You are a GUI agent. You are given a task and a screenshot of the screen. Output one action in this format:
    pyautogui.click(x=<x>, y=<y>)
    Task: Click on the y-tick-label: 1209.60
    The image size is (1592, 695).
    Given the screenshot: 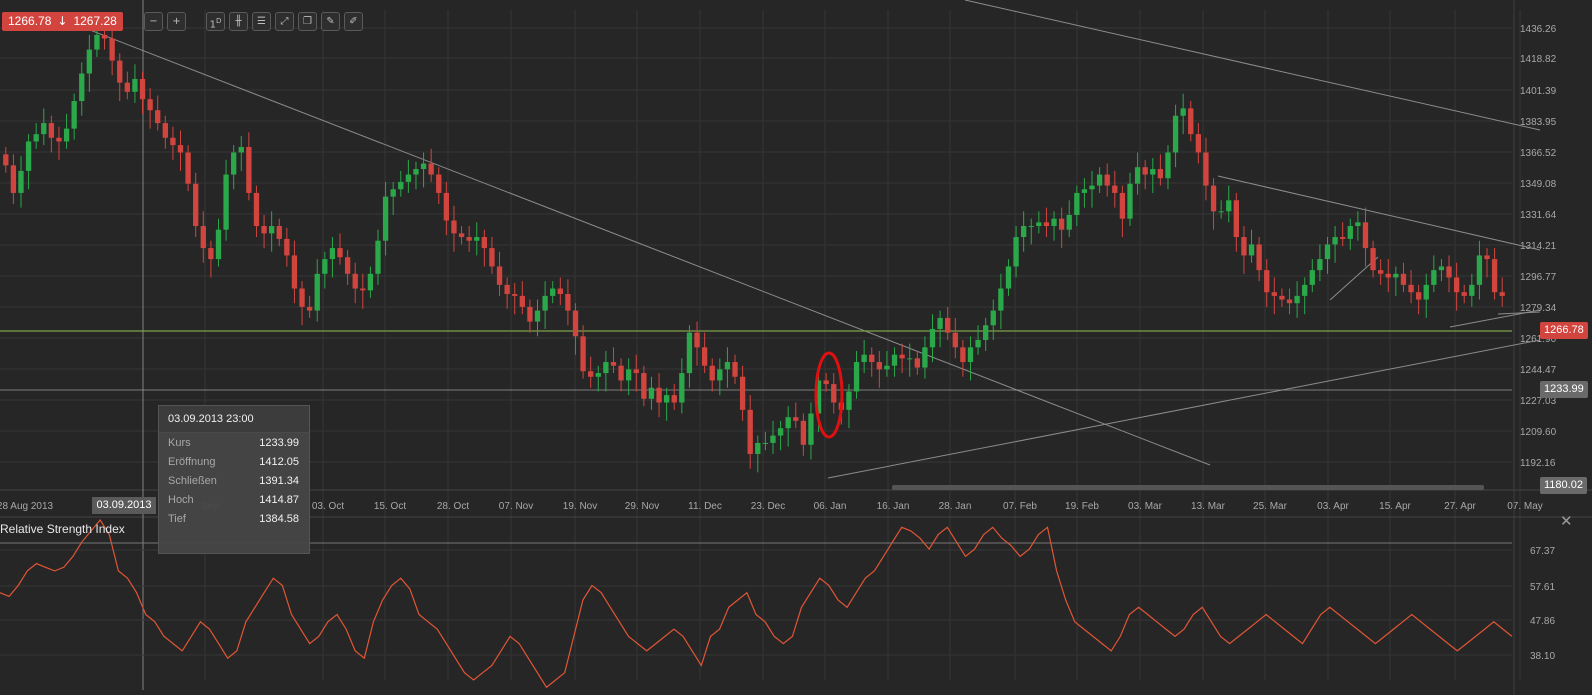 What is the action you would take?
    pyautogui.click(x=1538, y=432)
    